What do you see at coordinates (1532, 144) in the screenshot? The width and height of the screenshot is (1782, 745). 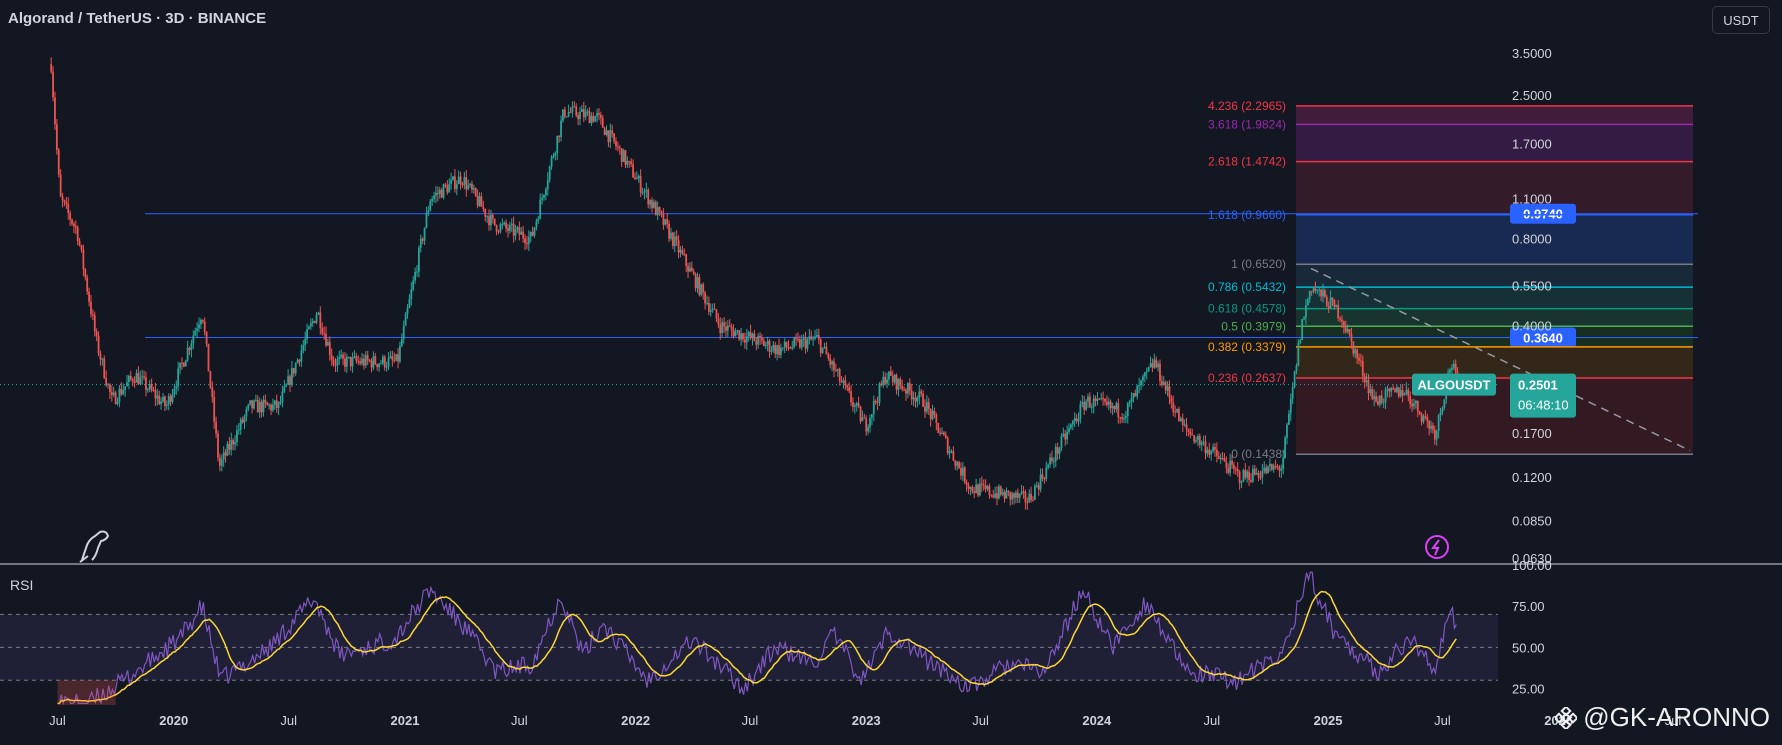 I see `price-tick-label: 1.7000` at bounding box center [1532, 144].